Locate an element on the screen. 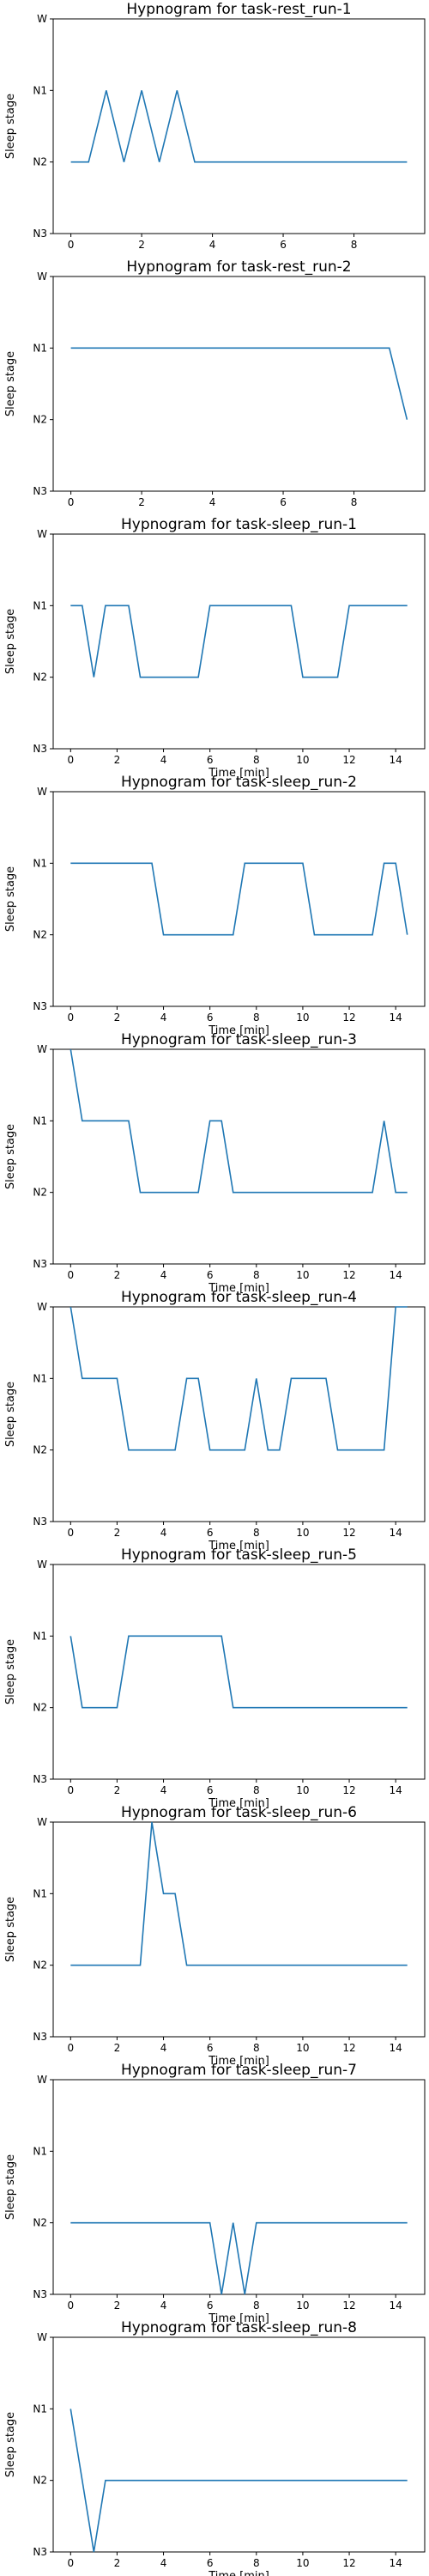 Image resolution: width=429 pixels, height=2576 pixels. chart-title: Hypnogram for task-sleep_run-6 is located at coordinates (239, 1813).